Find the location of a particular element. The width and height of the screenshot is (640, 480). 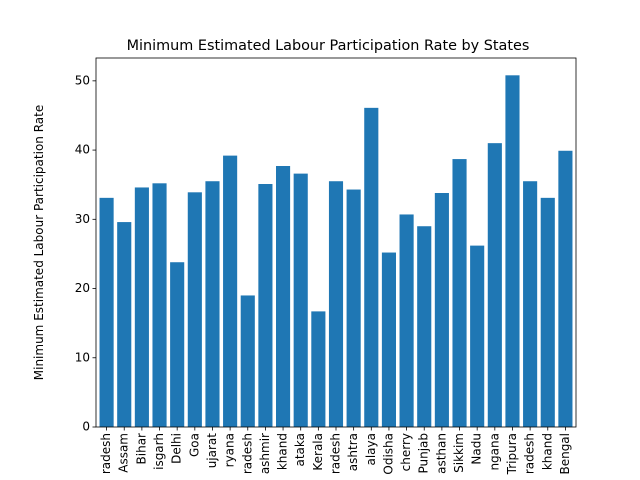

x-tick-label: alaya is located at coordinates (371, 449).